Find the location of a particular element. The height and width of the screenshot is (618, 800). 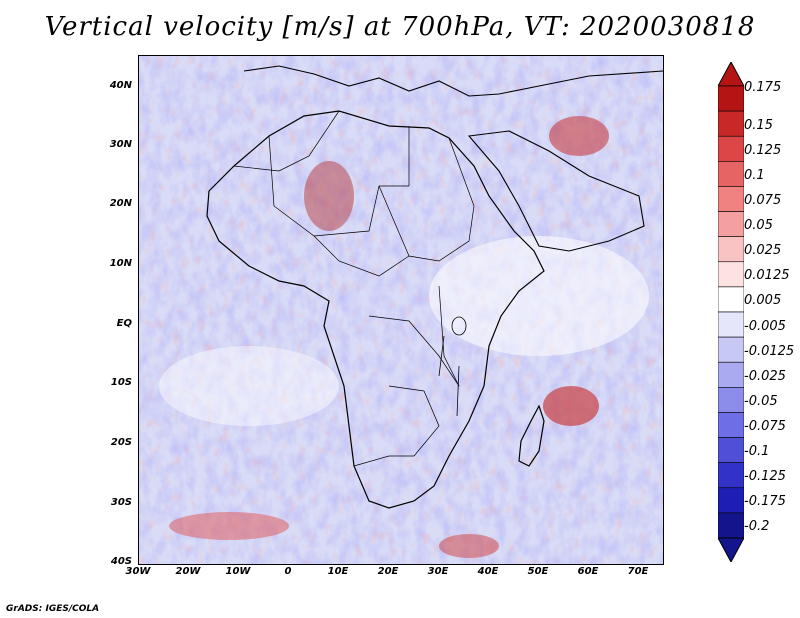

lon-tick-40e: 40E is located at coordinates (488, 571).